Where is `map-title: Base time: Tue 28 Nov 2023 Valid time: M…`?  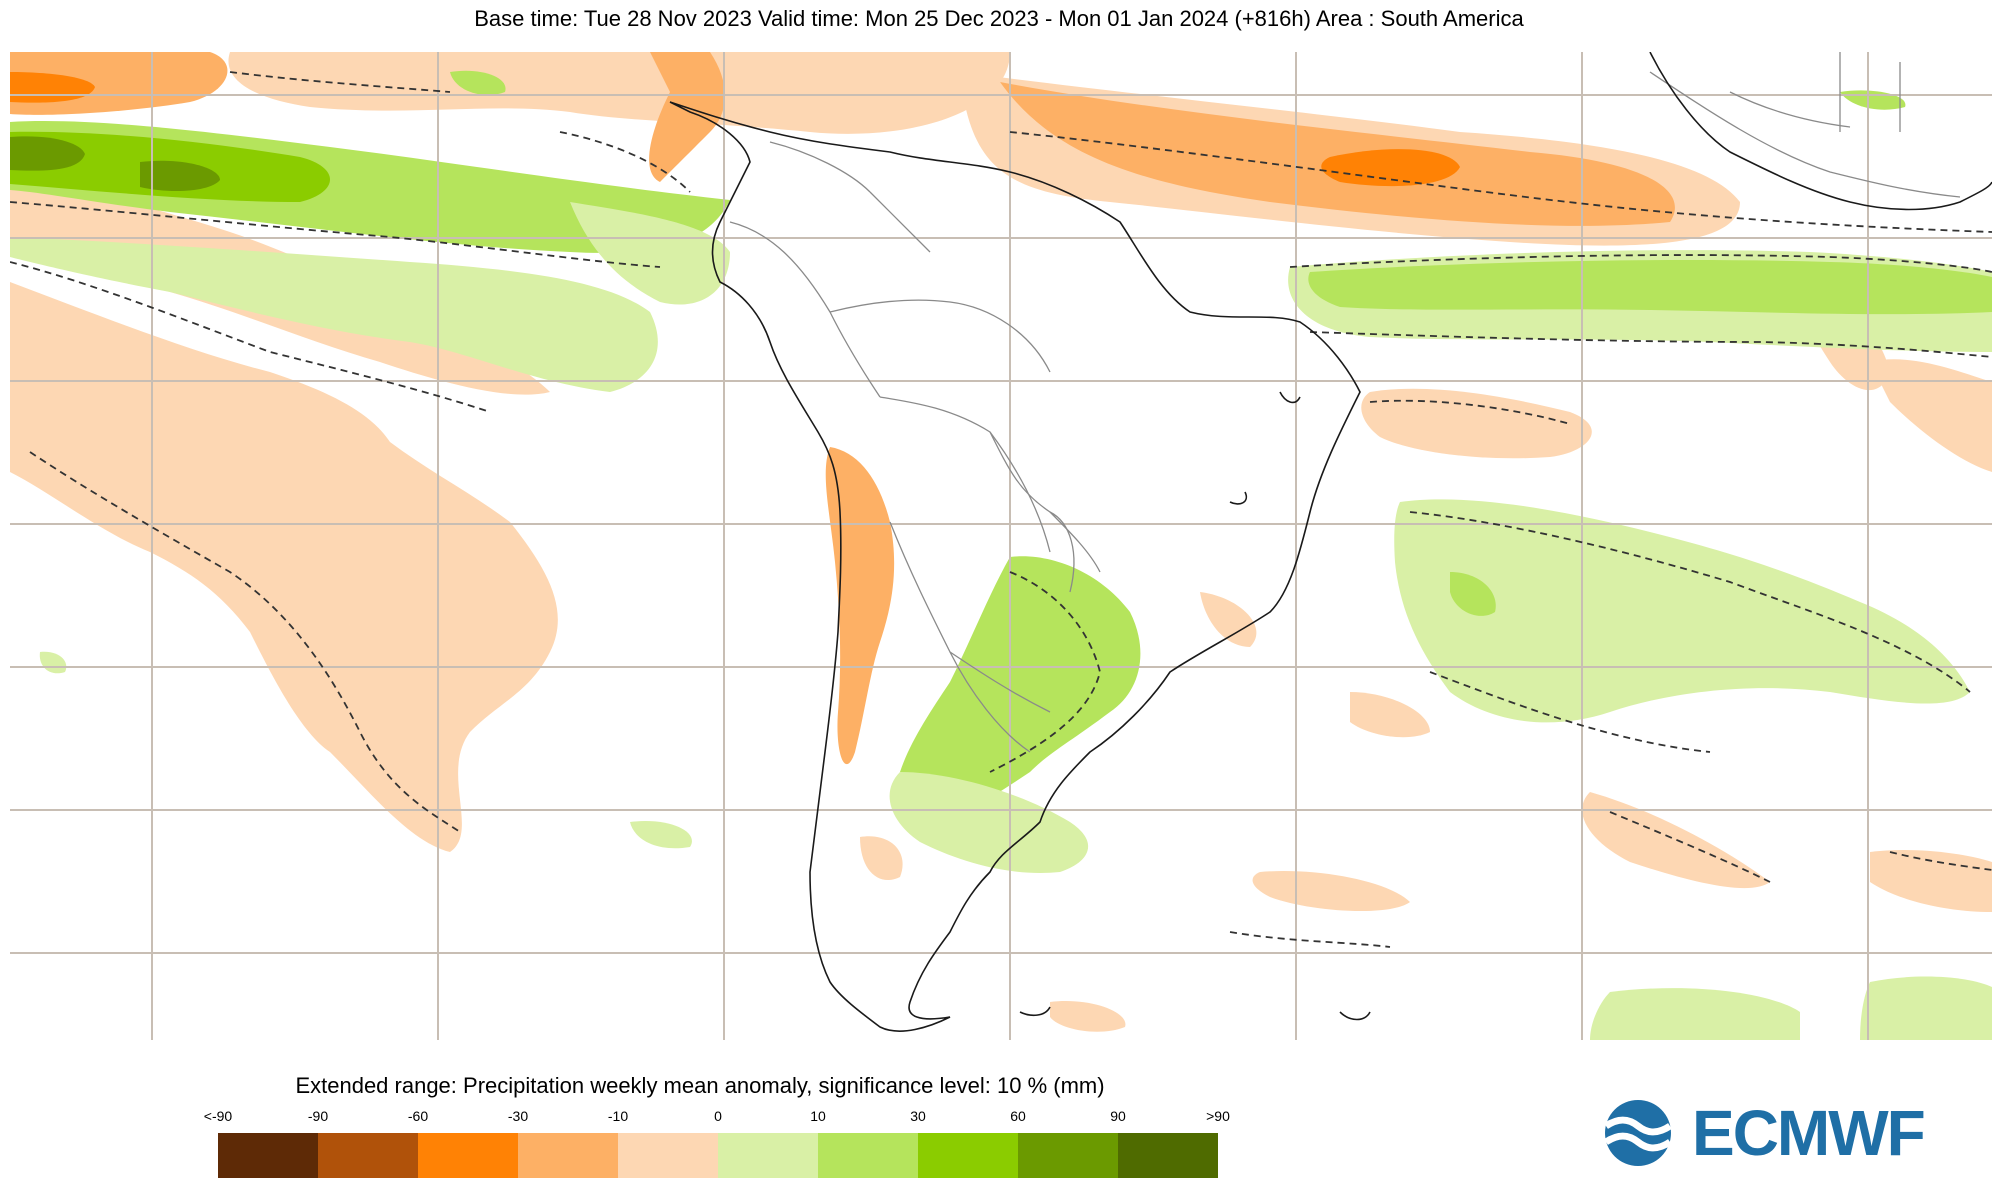 map-title: Base time: Tue 28 Nov 2023 Valid time: M… is located at coordinates (999, 18).